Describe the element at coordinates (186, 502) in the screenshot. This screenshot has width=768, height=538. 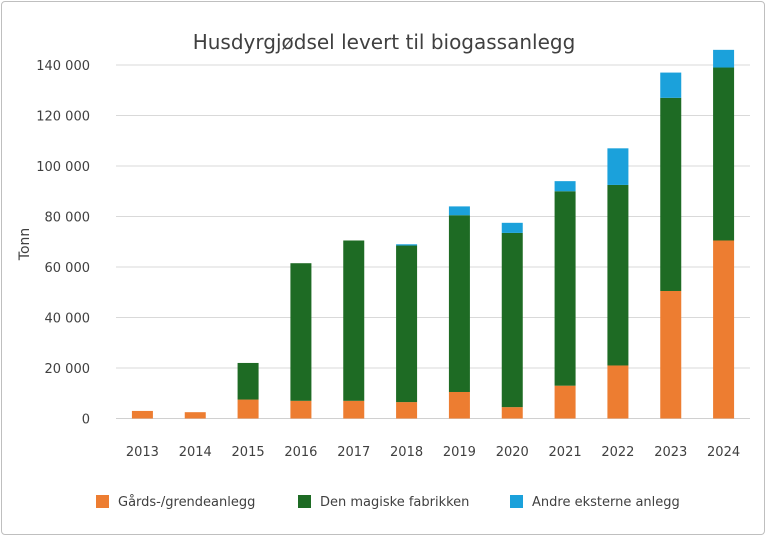
I see `legend-label: Gårds-/grendeanlegg` at that location.